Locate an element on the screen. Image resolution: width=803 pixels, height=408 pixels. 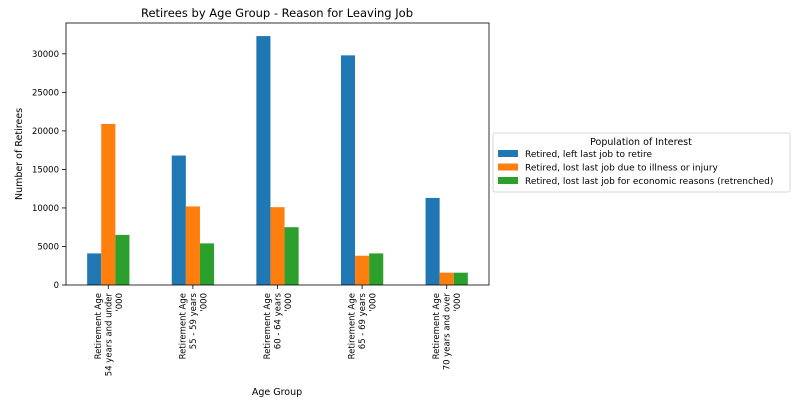
x-tick-label-4-line-2: '000 is located at coordinates (458, 302).